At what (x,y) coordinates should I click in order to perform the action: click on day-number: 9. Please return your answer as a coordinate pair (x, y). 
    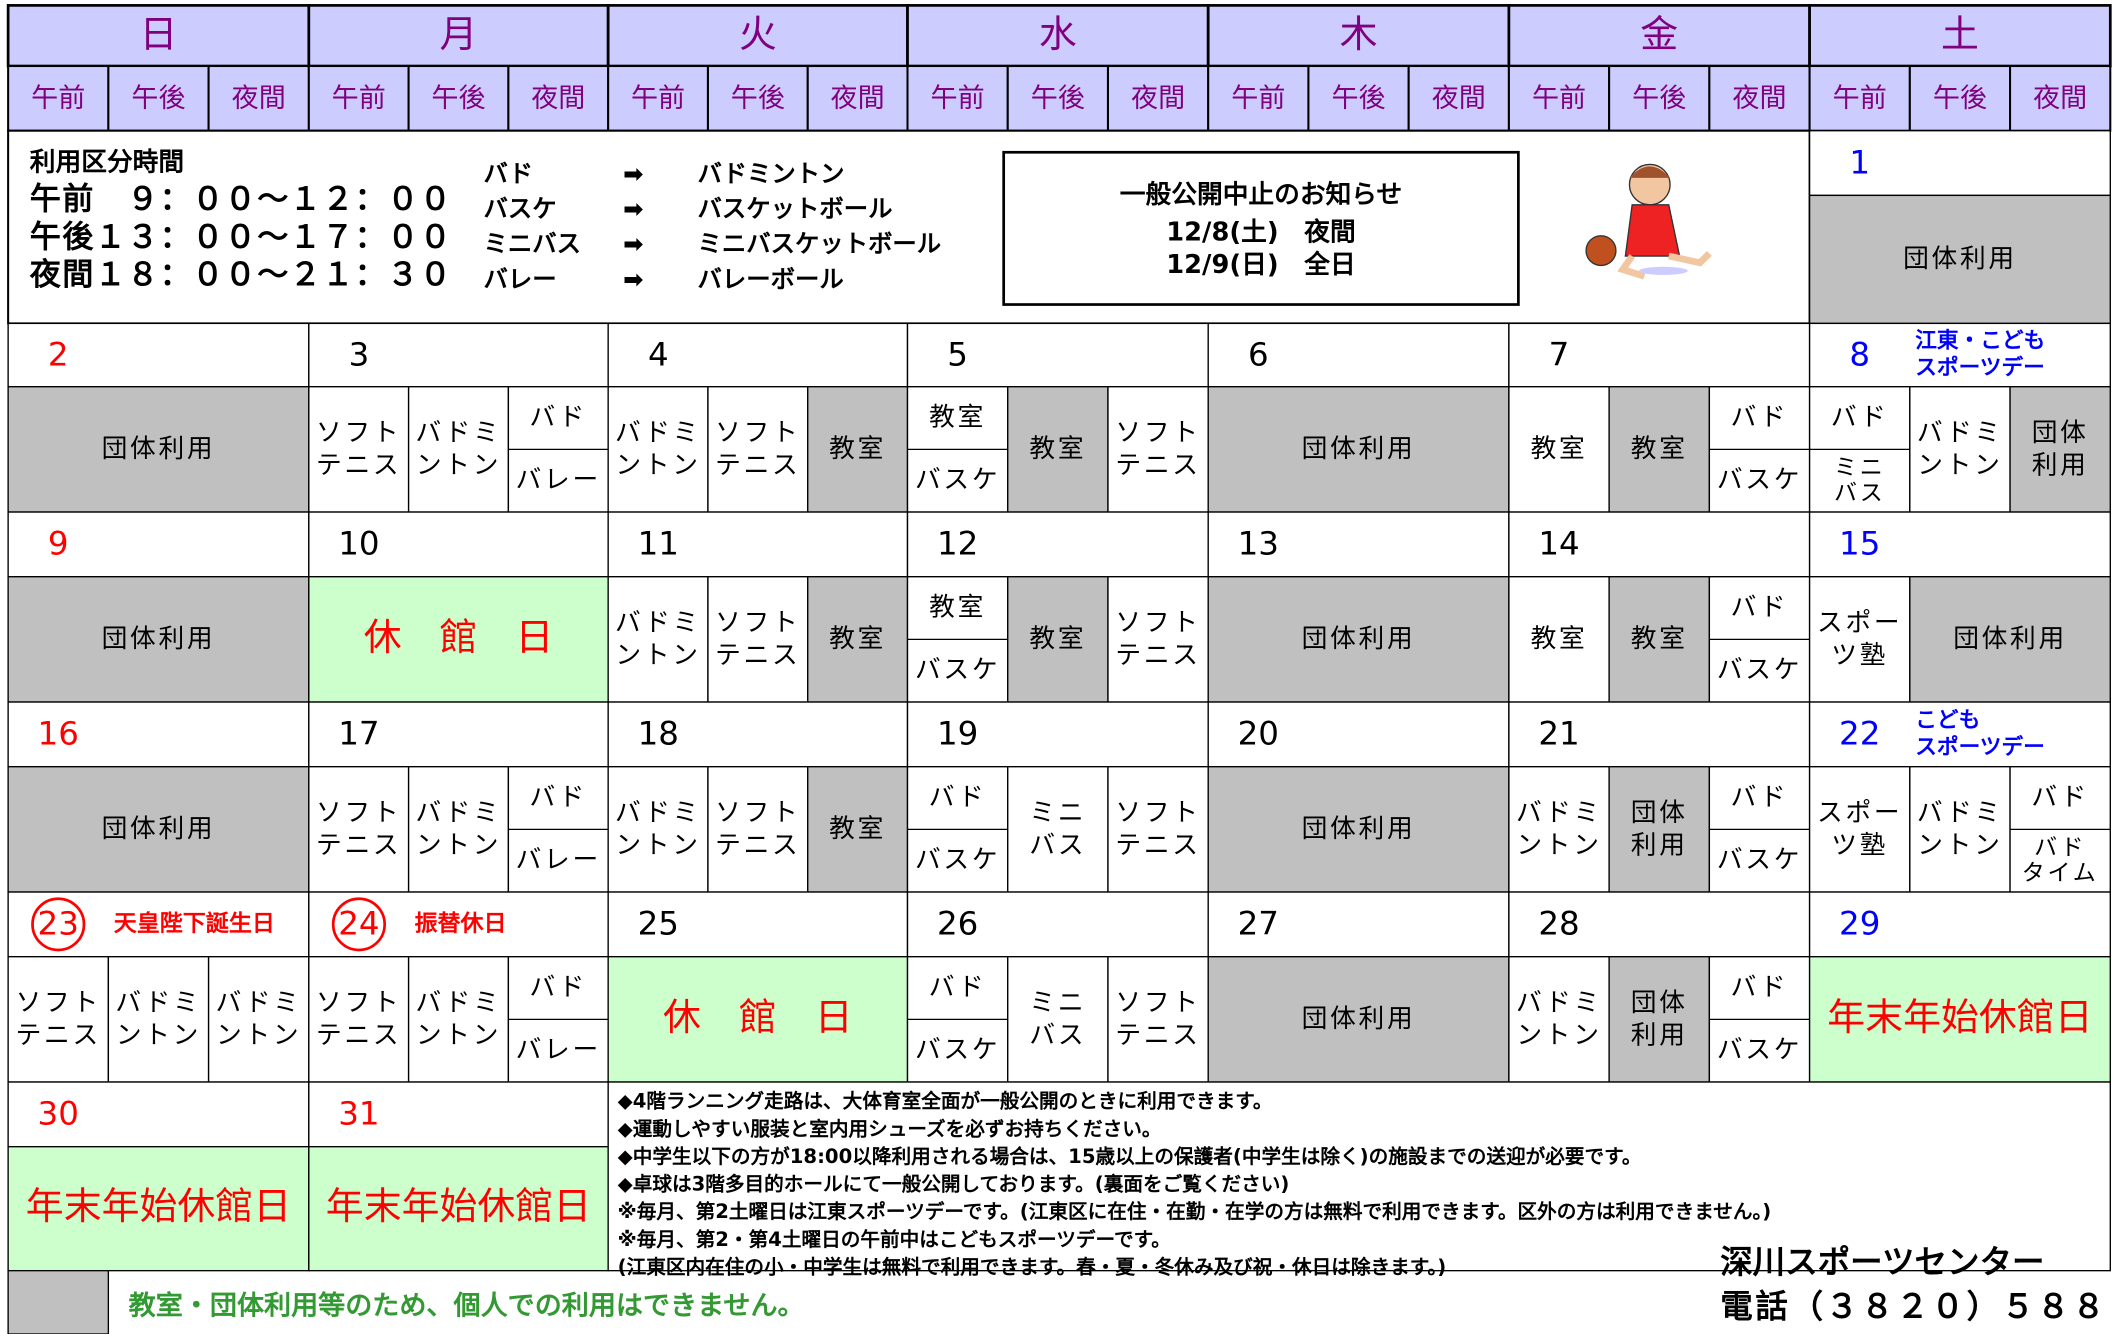
    Looking at the image, I should click on (58, 544).